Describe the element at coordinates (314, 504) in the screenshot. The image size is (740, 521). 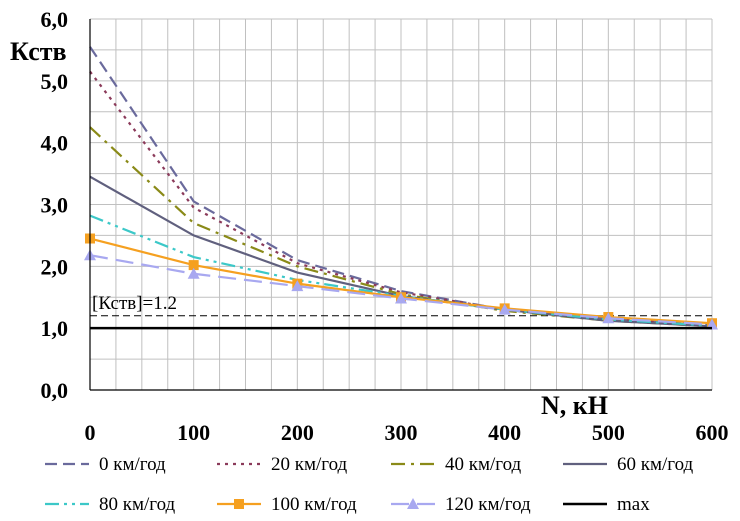
I see `legend-label: 100 км/год` at that location.